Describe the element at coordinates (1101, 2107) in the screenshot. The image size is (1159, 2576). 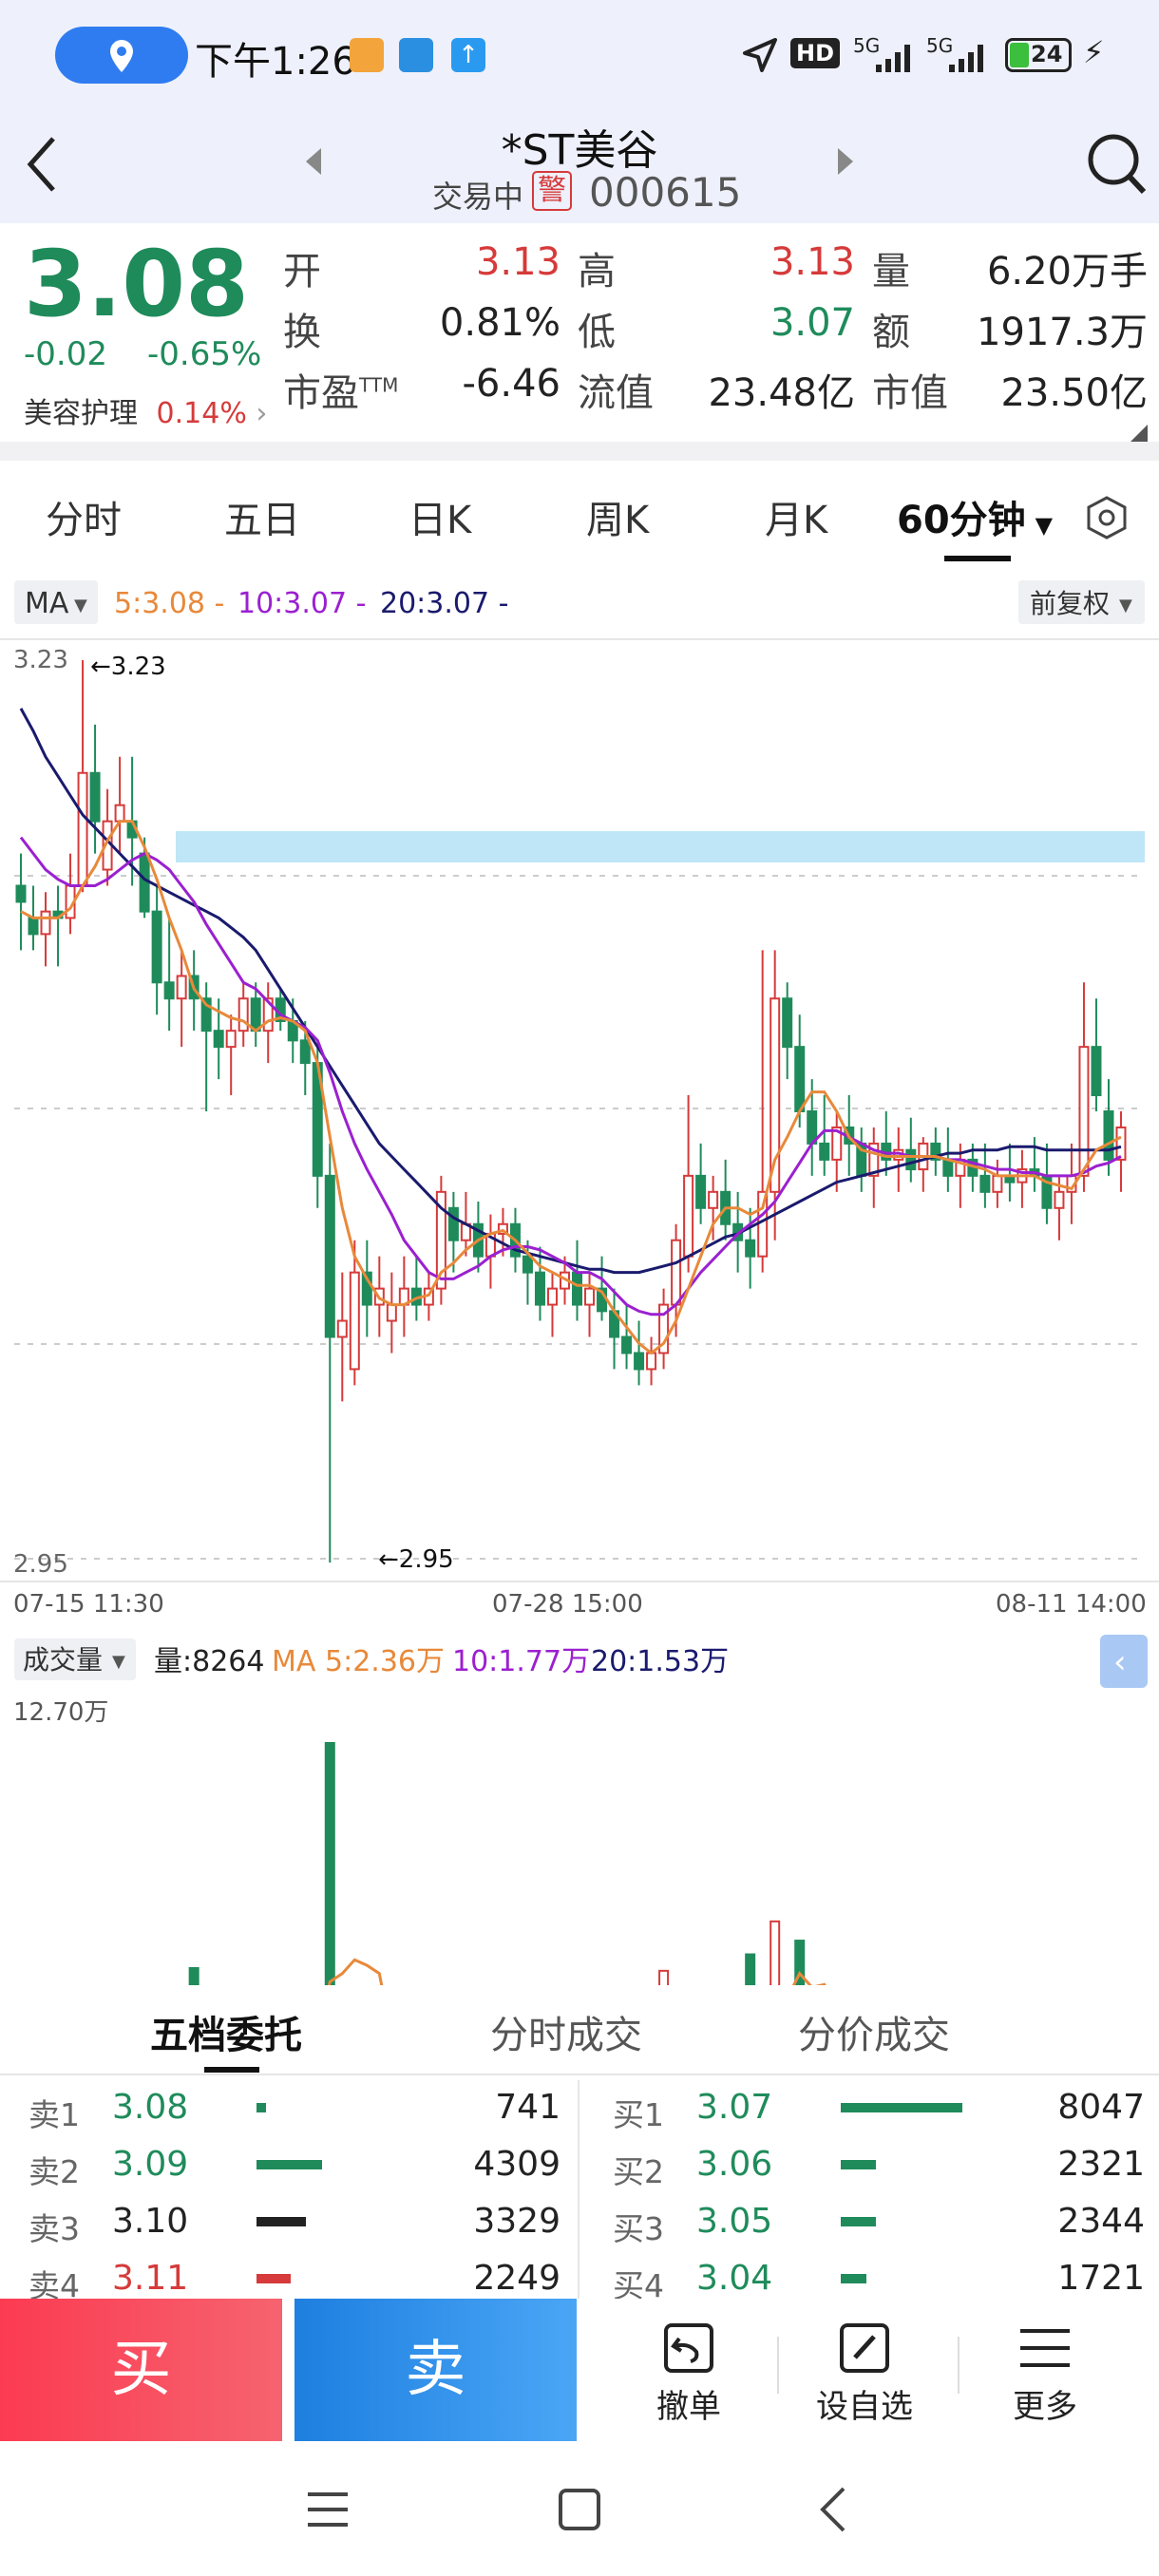
I see `buy-qty: 8047` at that location.